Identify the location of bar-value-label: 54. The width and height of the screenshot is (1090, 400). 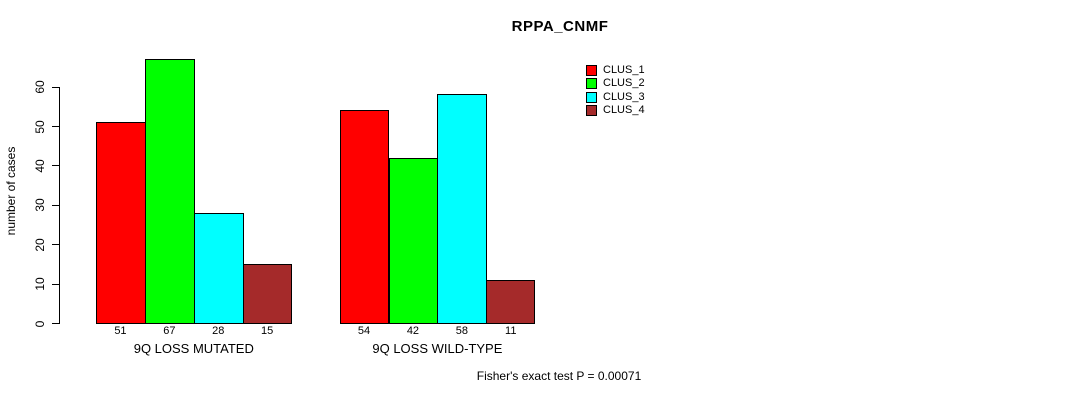
(364, 331).